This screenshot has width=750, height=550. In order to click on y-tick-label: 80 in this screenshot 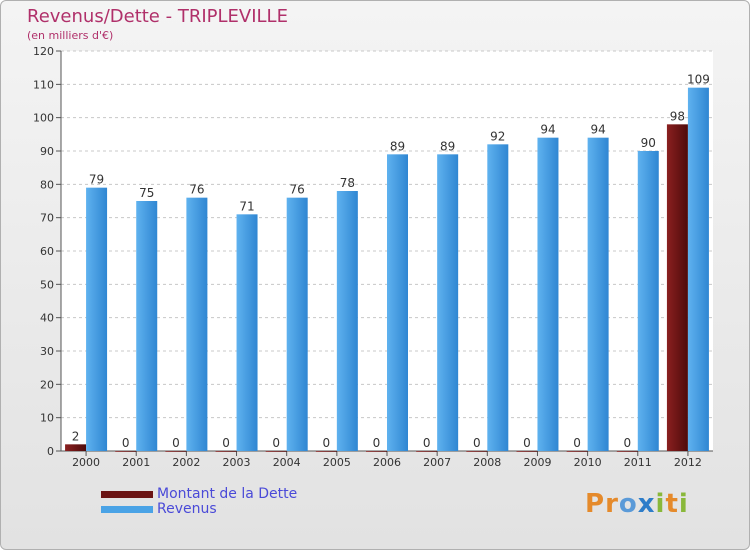, I will do `click(47, 184)`.